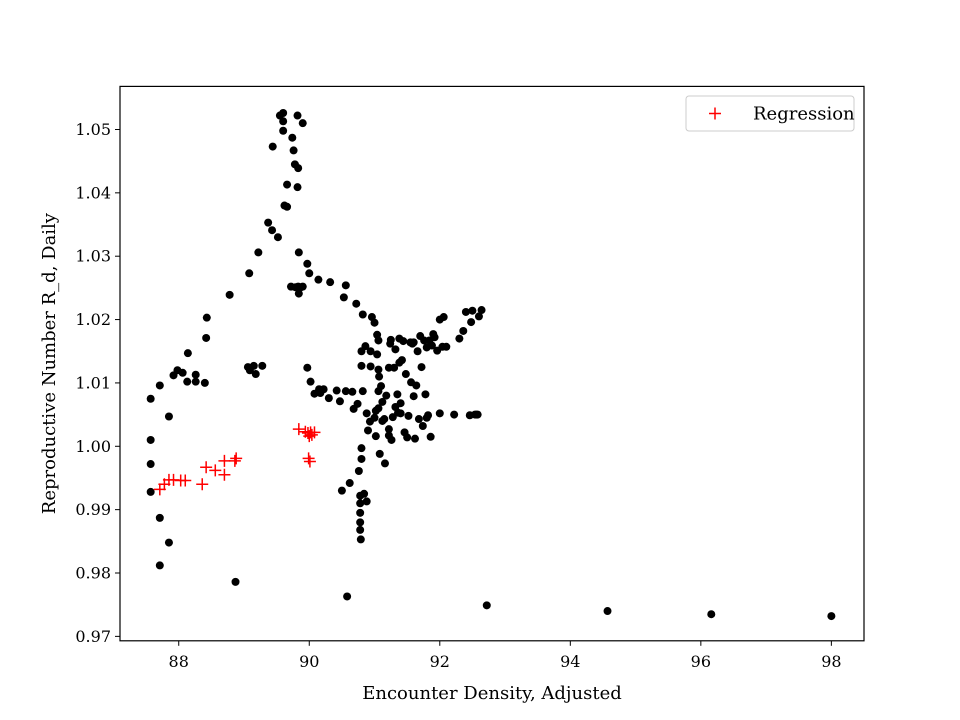  I want to click on y-axis-ticks: 0.97 0.98 0.99 1.00 1.01 1.02 1.03 1.04 1.05, so click(97, 383).